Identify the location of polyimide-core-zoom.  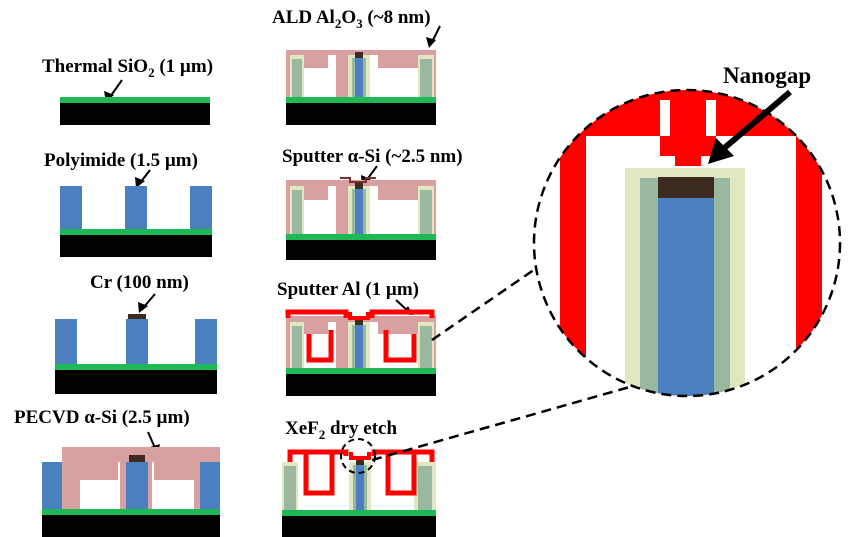
(686, 297).